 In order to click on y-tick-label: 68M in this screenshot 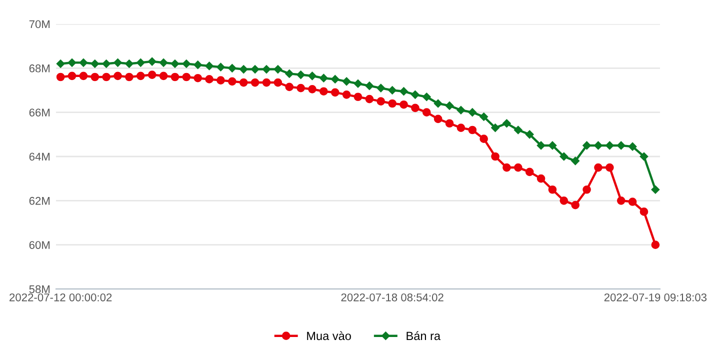, I will do `click(39, 68)`.